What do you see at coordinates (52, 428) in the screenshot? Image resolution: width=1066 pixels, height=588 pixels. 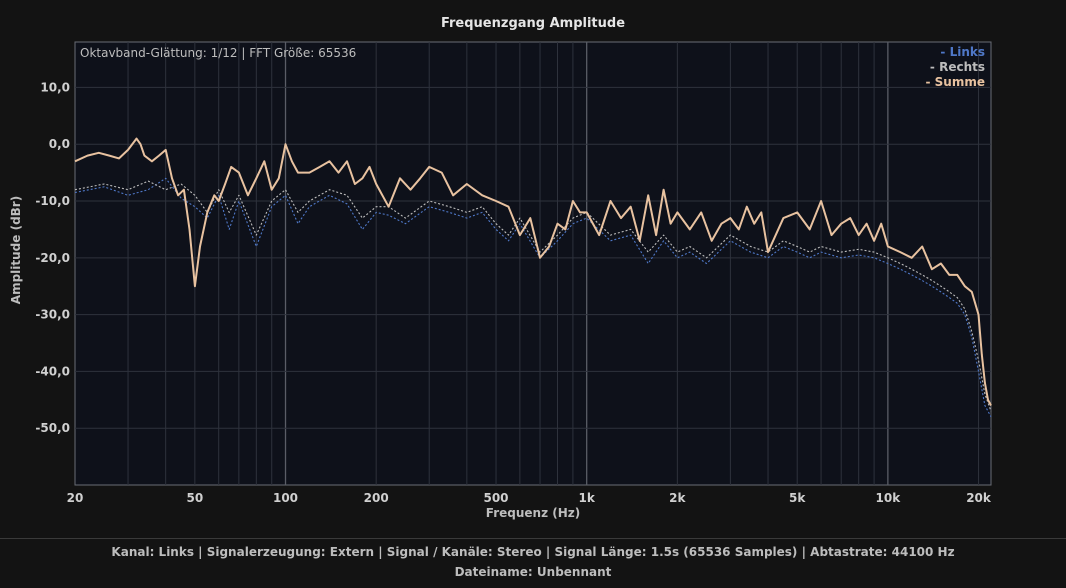 I see `y-tick-label: -50,0` at bounding box center [52, 428].